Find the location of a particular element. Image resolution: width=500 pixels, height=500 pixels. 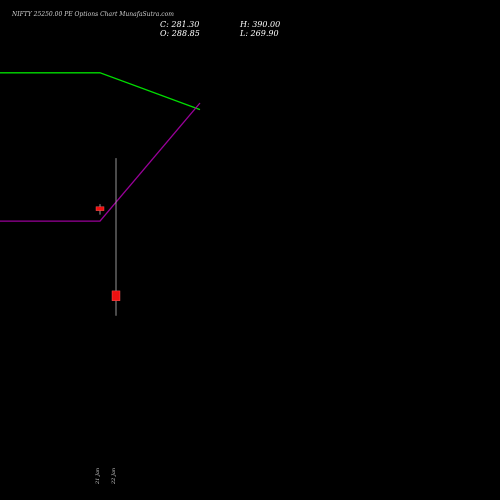

open-value: O: 288.85 is located at coordinates (180, 33).